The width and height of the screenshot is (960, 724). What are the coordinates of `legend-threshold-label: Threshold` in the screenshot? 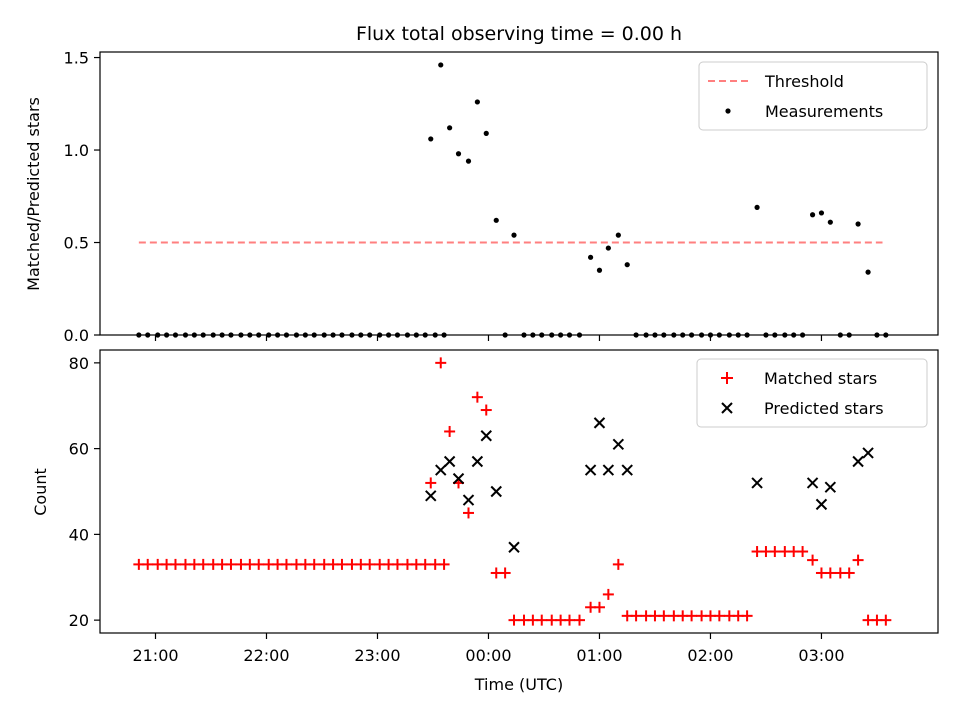 It's located at (804, 81).